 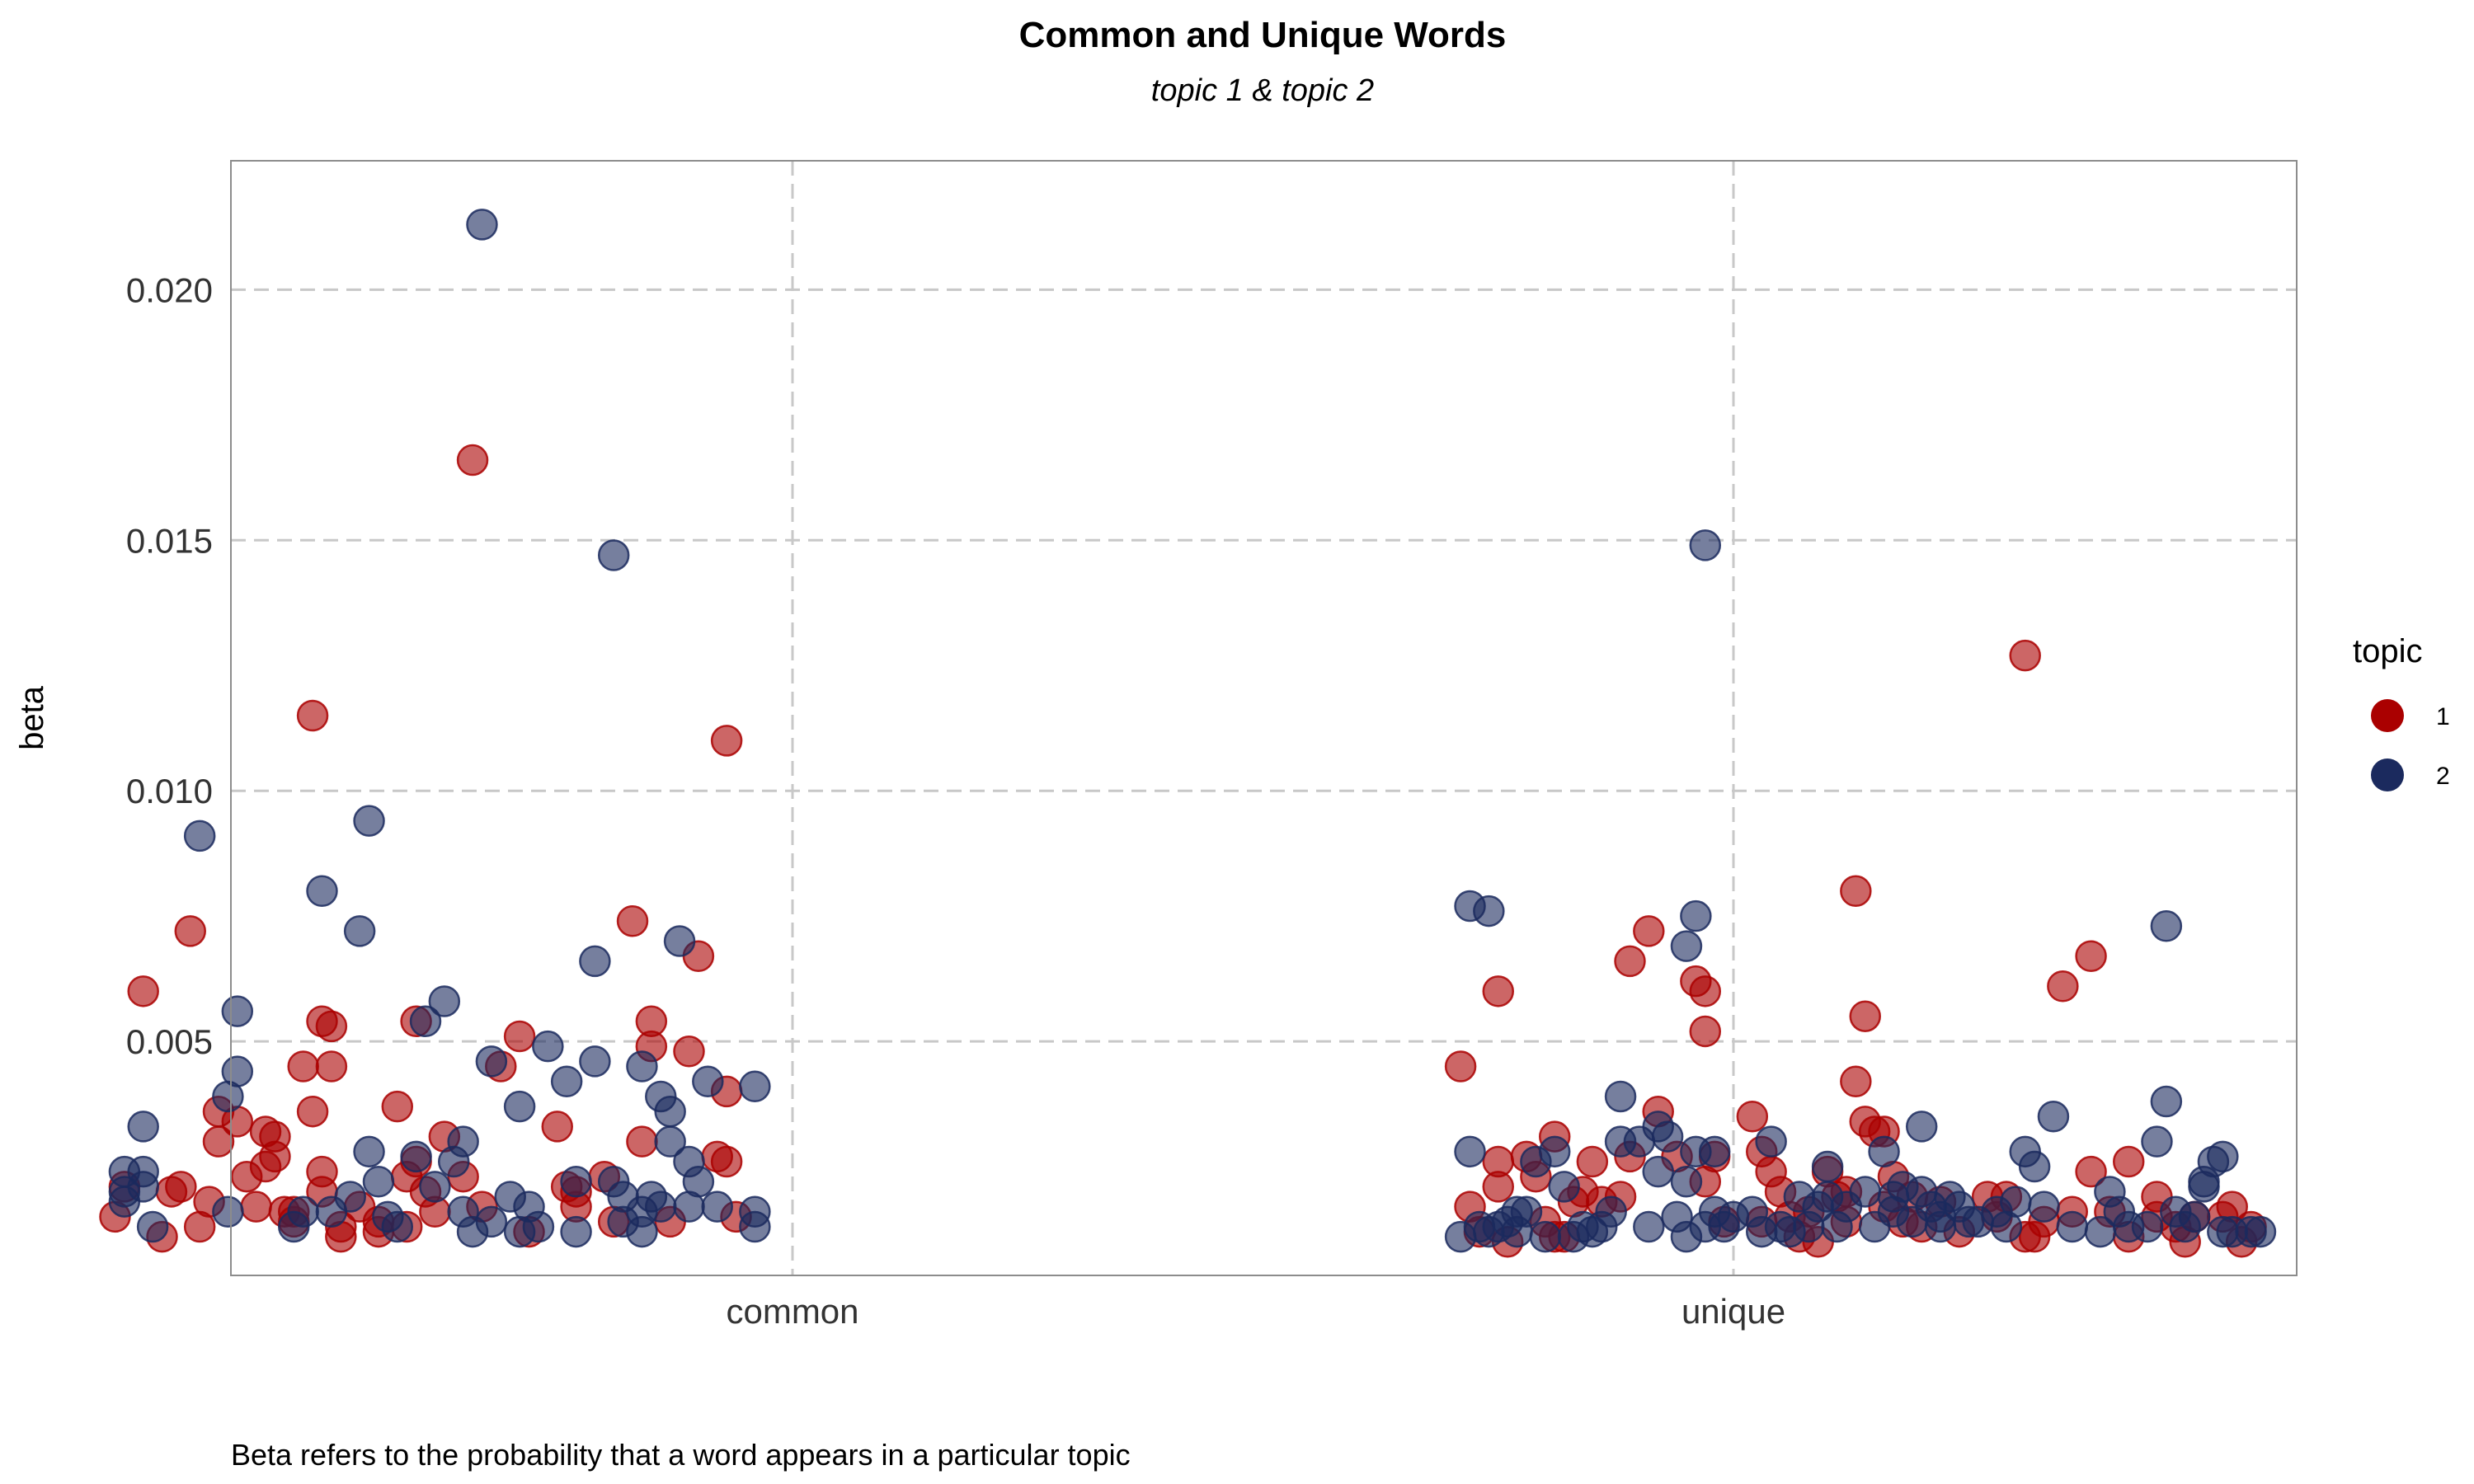 What do you see at coordinates (169, 791) in the screenshot?
I see `y-tick-label: 0.010` at bounding box center [169, 791].